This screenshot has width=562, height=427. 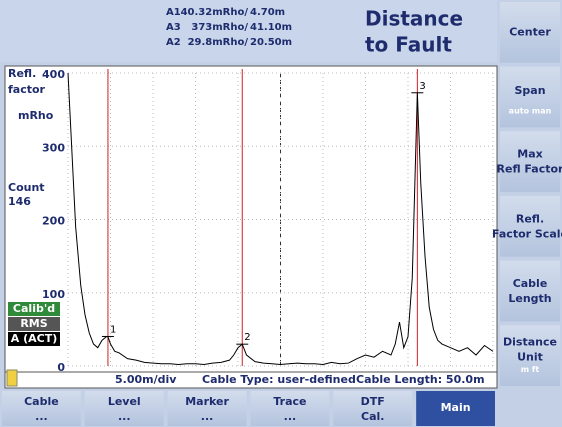 What do you see at coordinates (12, 378) in the screenshot?
I see `battery-icon` at bounding box center [12, 378].